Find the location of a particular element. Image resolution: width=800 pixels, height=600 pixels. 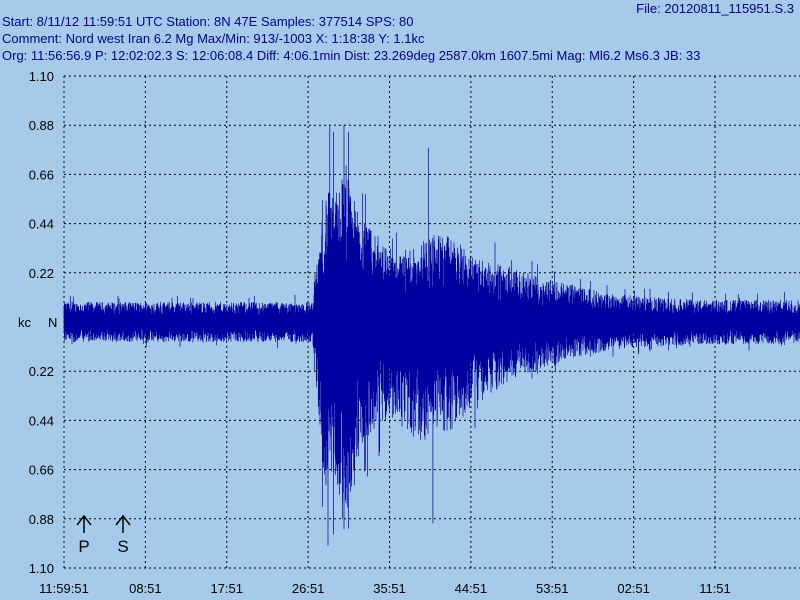

marker-p: P is located at coordinates (84, 535).